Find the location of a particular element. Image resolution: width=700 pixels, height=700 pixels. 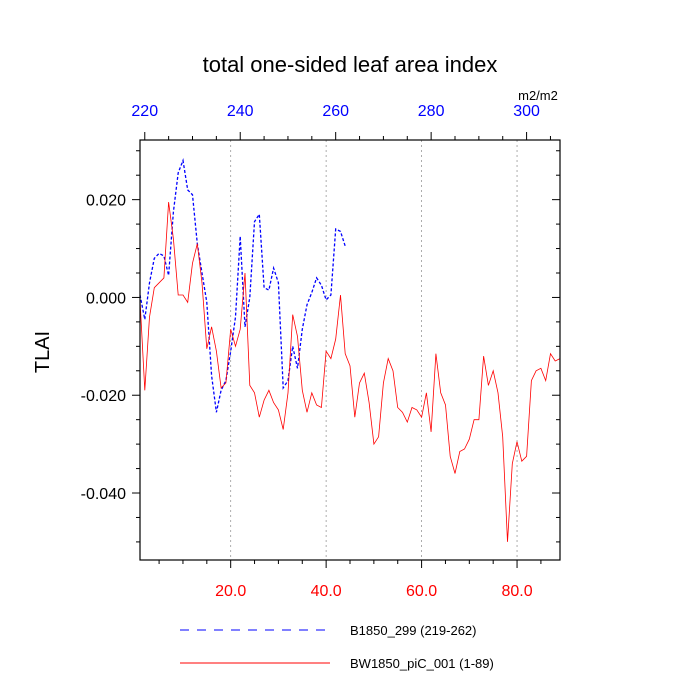

top-tick-label: 220 is located at coordinates (144, 111).